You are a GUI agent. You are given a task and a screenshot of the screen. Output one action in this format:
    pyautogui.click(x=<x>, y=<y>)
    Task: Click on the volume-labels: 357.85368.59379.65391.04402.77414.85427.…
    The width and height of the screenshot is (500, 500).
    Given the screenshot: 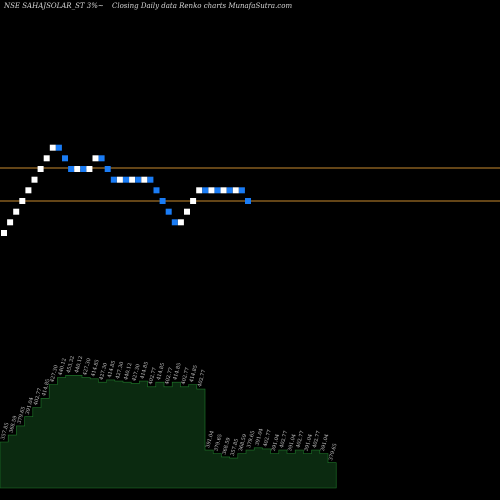 What is the action you would take?
    pyautogui.click(x=169, y=408)
    